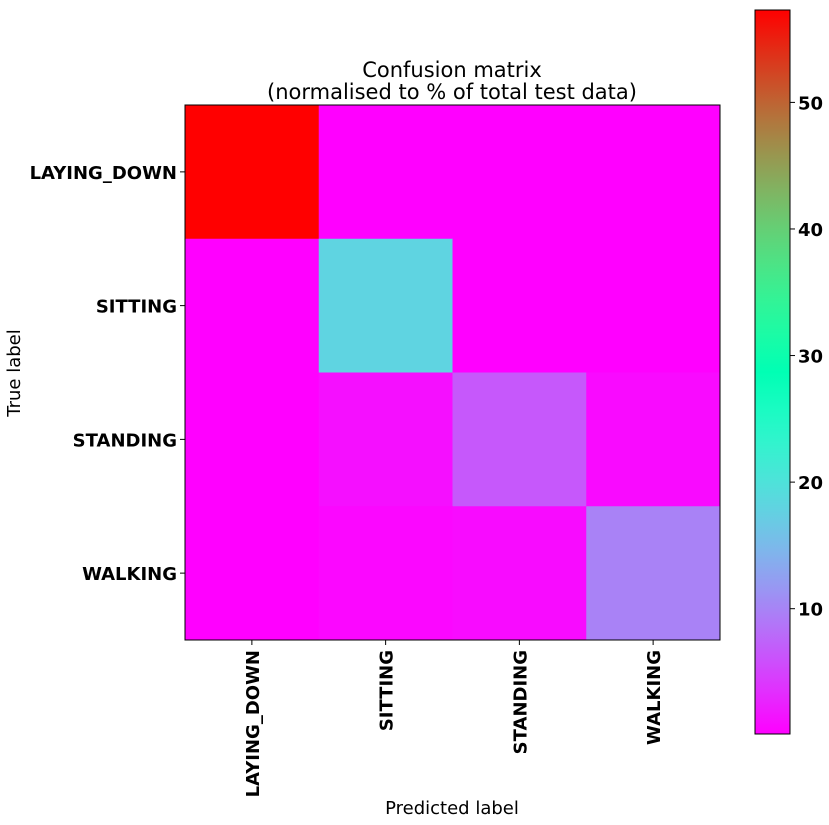 The image size is (829, 825). Describe the element at coordinates (14, 373) in the screenshot. I see `y-axis-label: True label` at that location.